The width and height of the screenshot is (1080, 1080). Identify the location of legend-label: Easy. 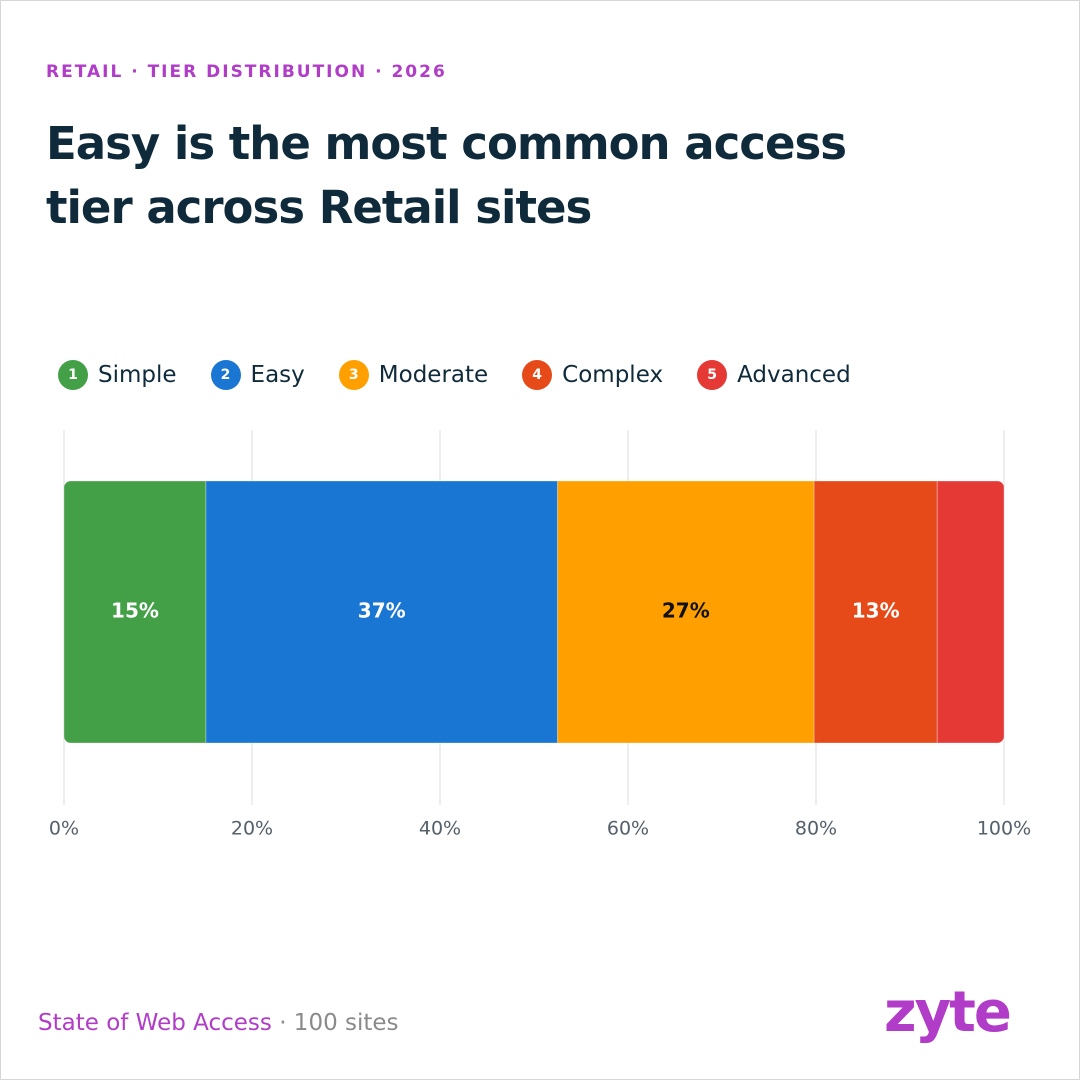
(277, 375).